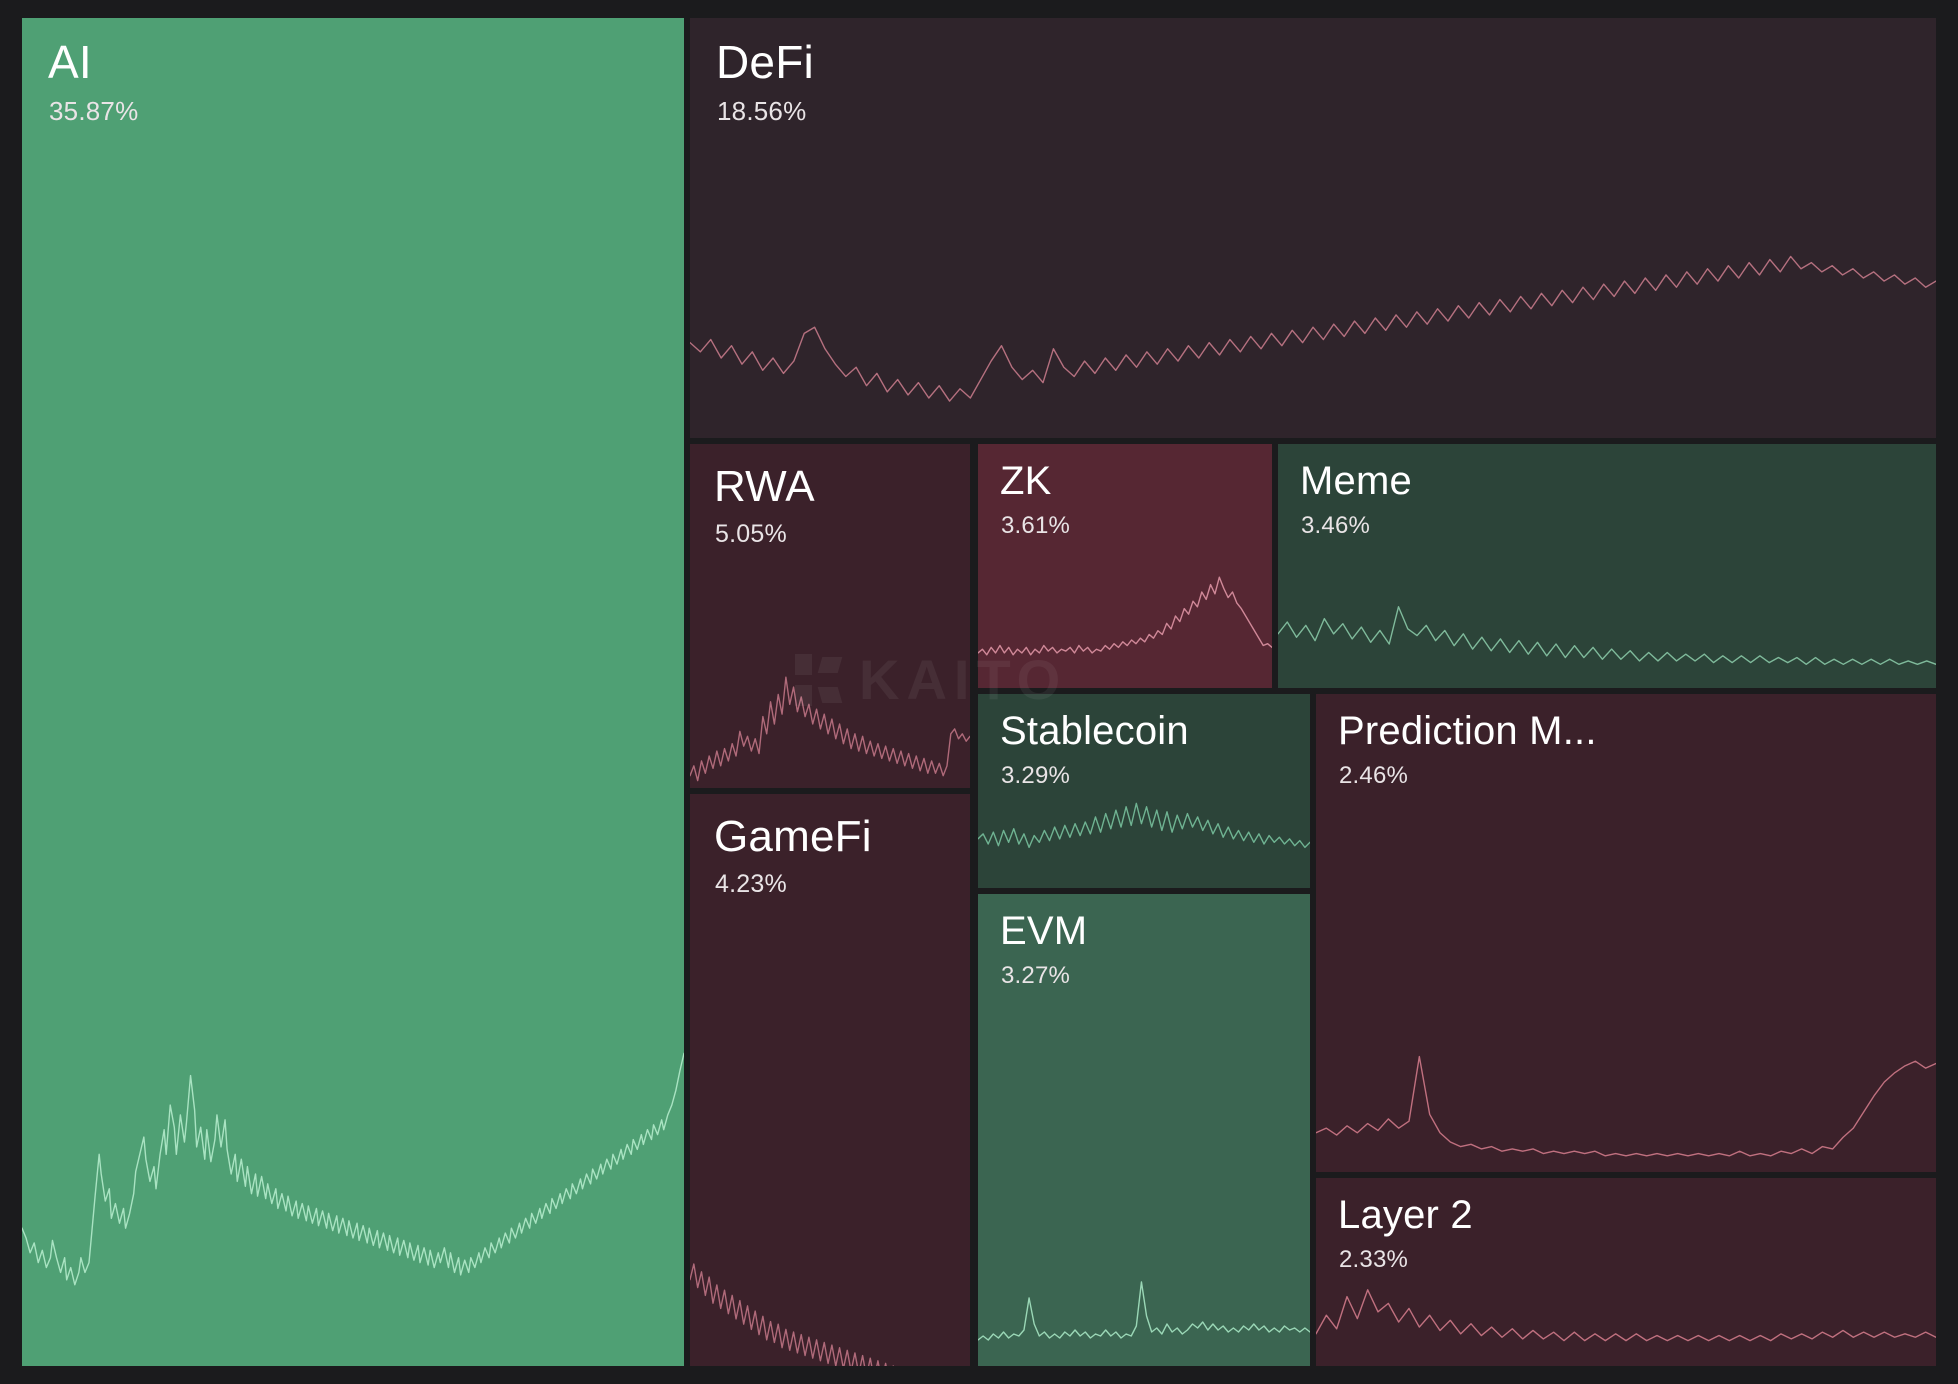 This screenshot has width=1958, height=1384. Describe the element at coordinates (1336, 525) in the screenshot. I see `tile-value: 3.46%` at that location.